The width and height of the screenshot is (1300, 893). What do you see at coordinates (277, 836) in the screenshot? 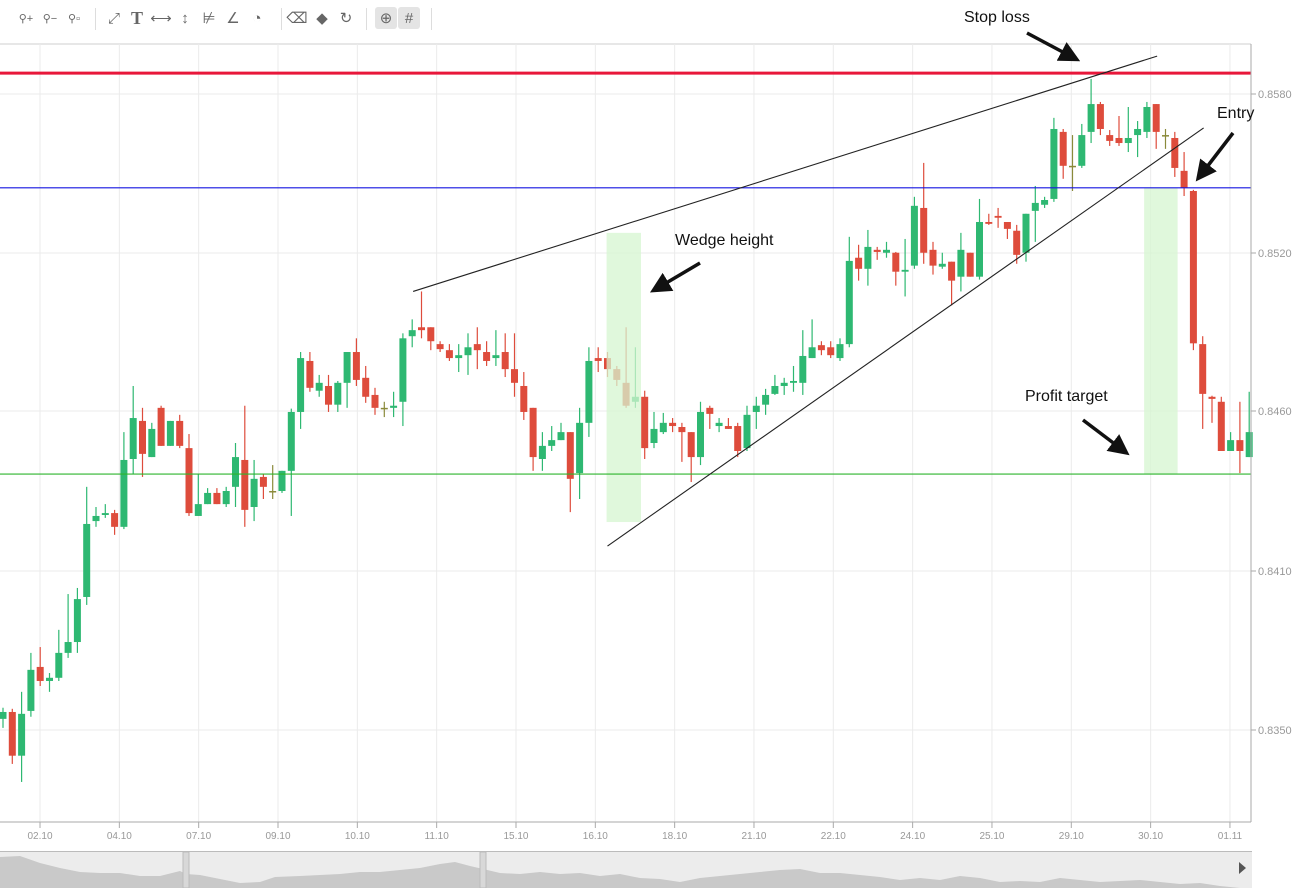
I see `x-tick-label: 09.10` at bounding box center [277, 836].